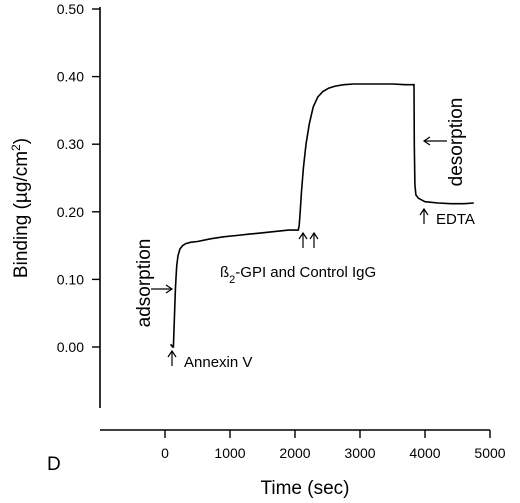  I want to click on x-axis-label: Time (sec), so click(304, 488).